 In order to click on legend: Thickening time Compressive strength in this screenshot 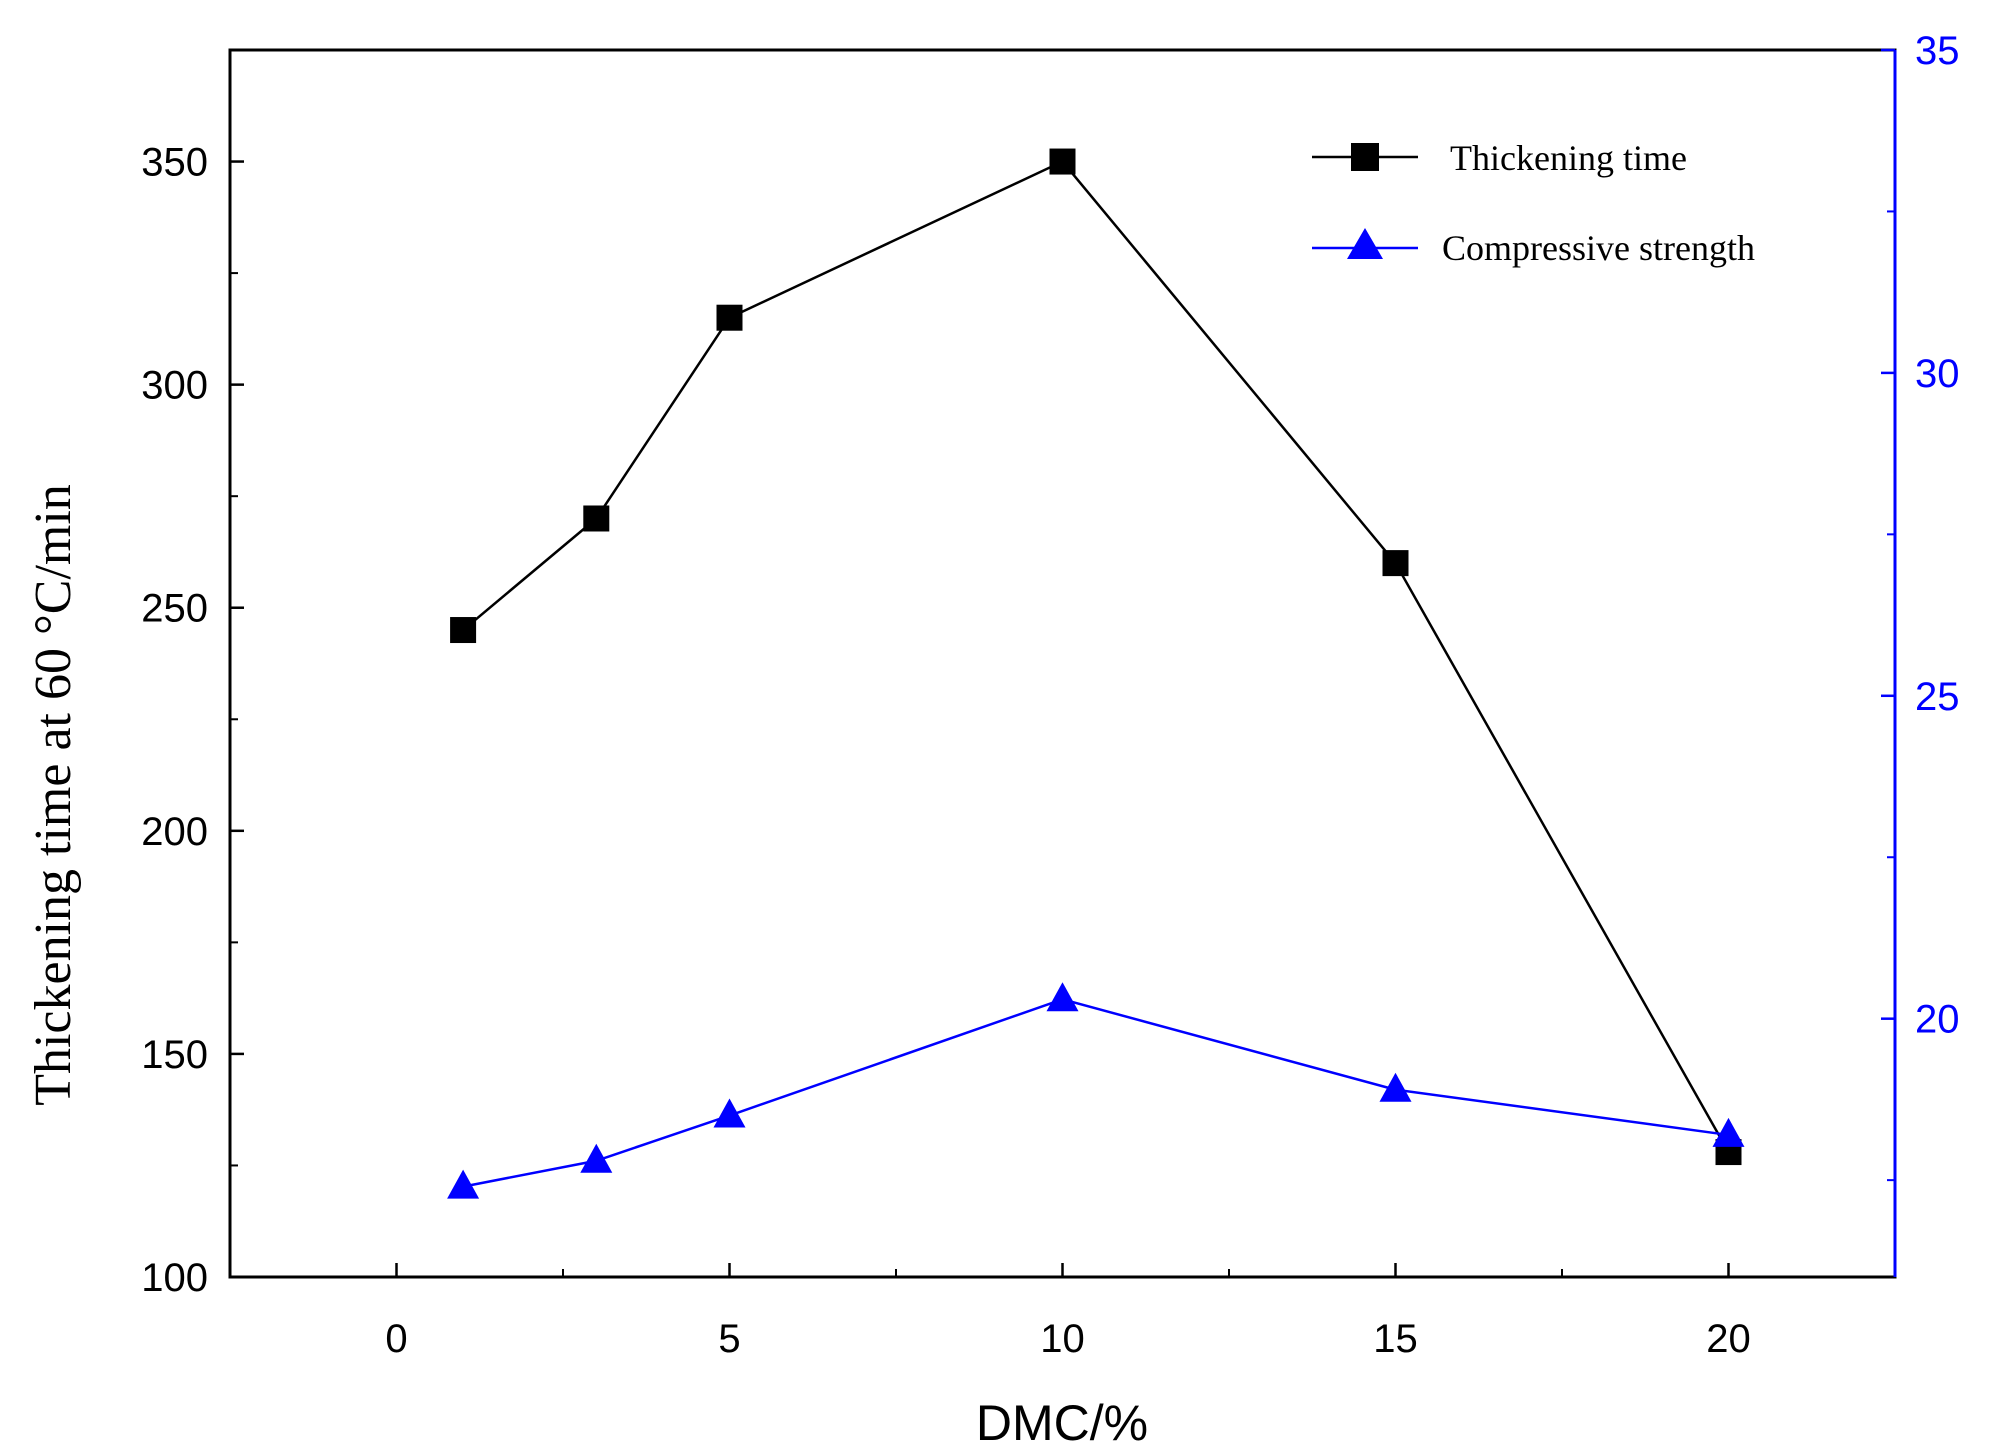, I will do `click(1533, 203)`.